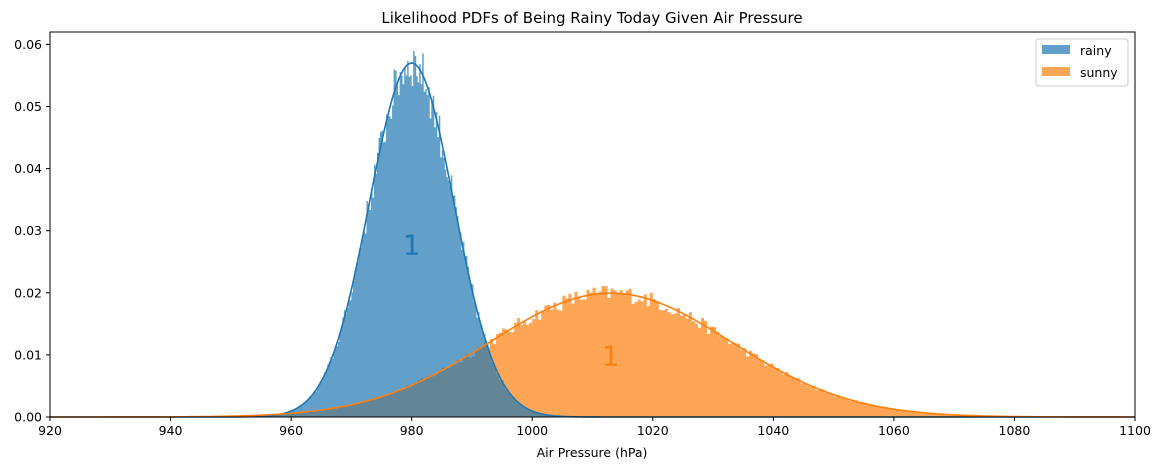 This screenshot has width=1163, height=470. What do you see at coordinates (1056, 49) in the screenshot?
I see `legend-swatch-rainy` at bounding box center [1056, 49].